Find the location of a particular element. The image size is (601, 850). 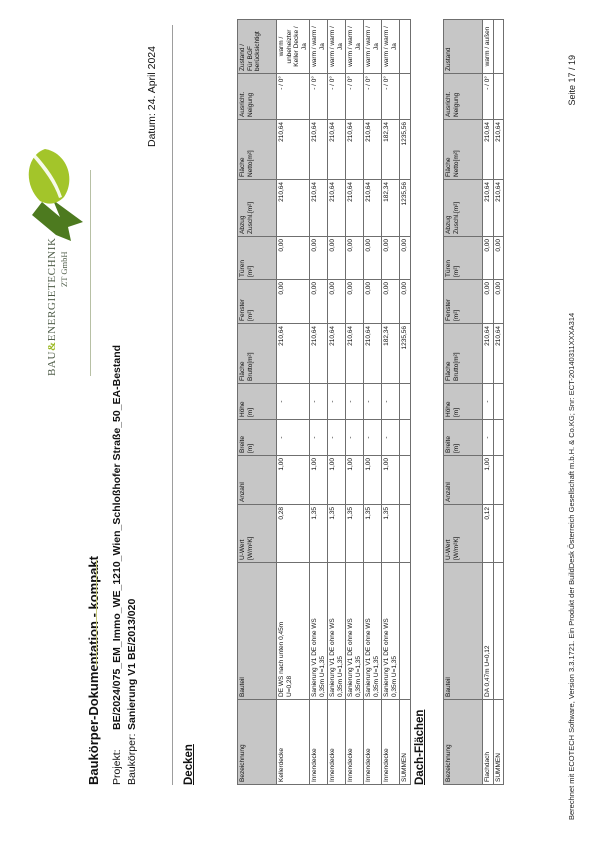

baukoerper-line: Baukörper: Sanierung V1 BE/2013/020 is located at coordinates (132, 692).